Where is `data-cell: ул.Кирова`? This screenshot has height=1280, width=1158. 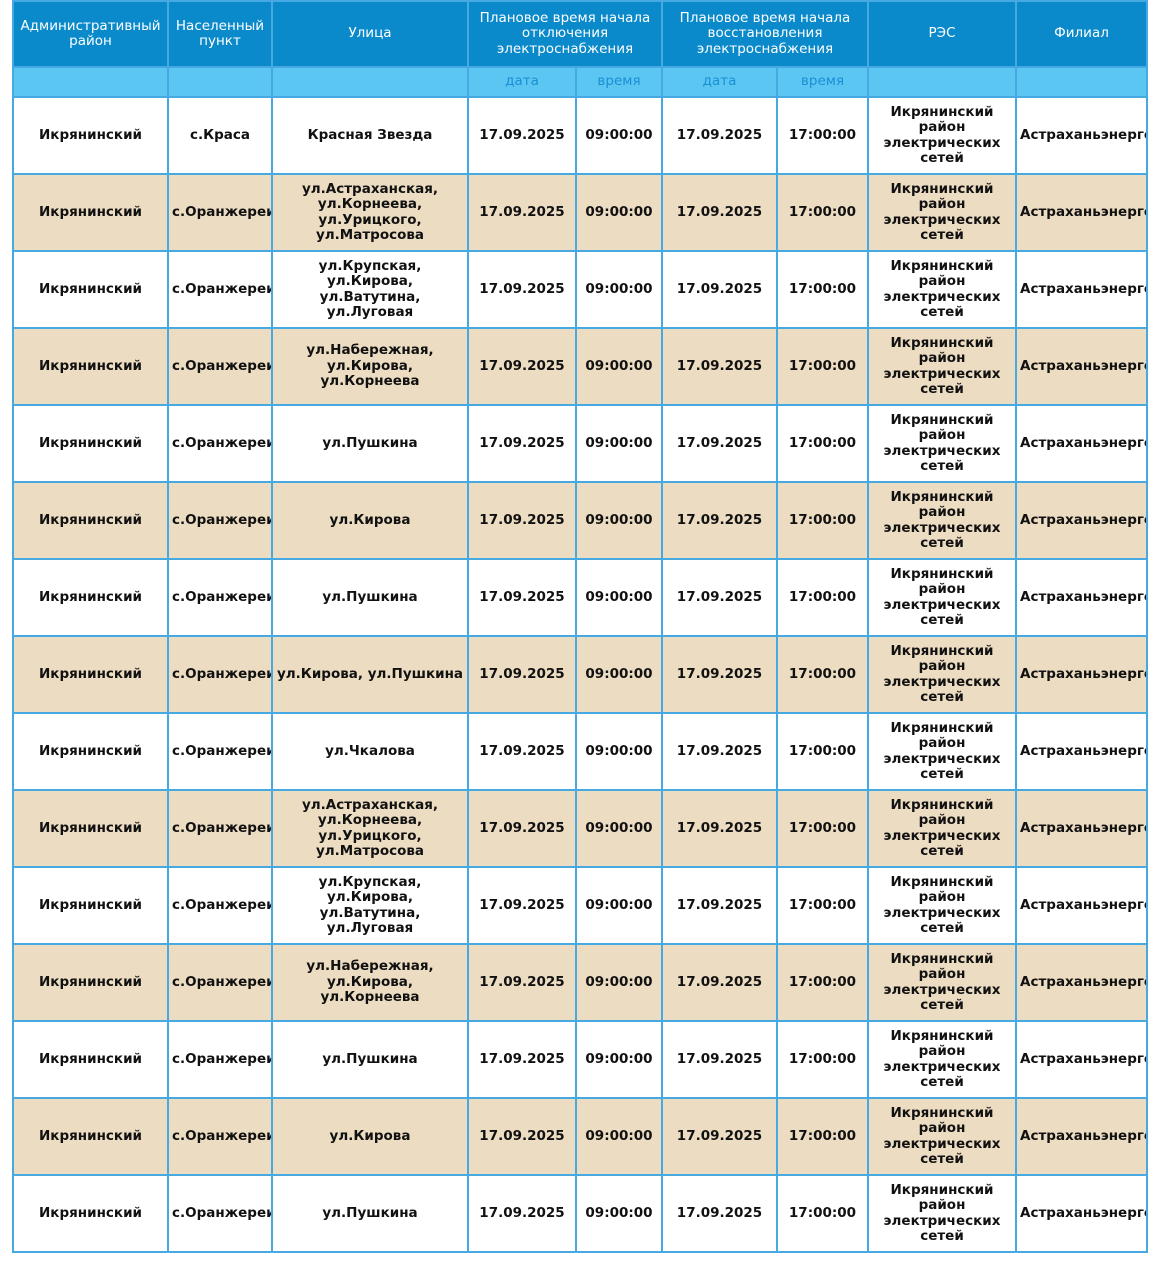 data-cell: ул.Кирова is located at coordinates (370, 1136).